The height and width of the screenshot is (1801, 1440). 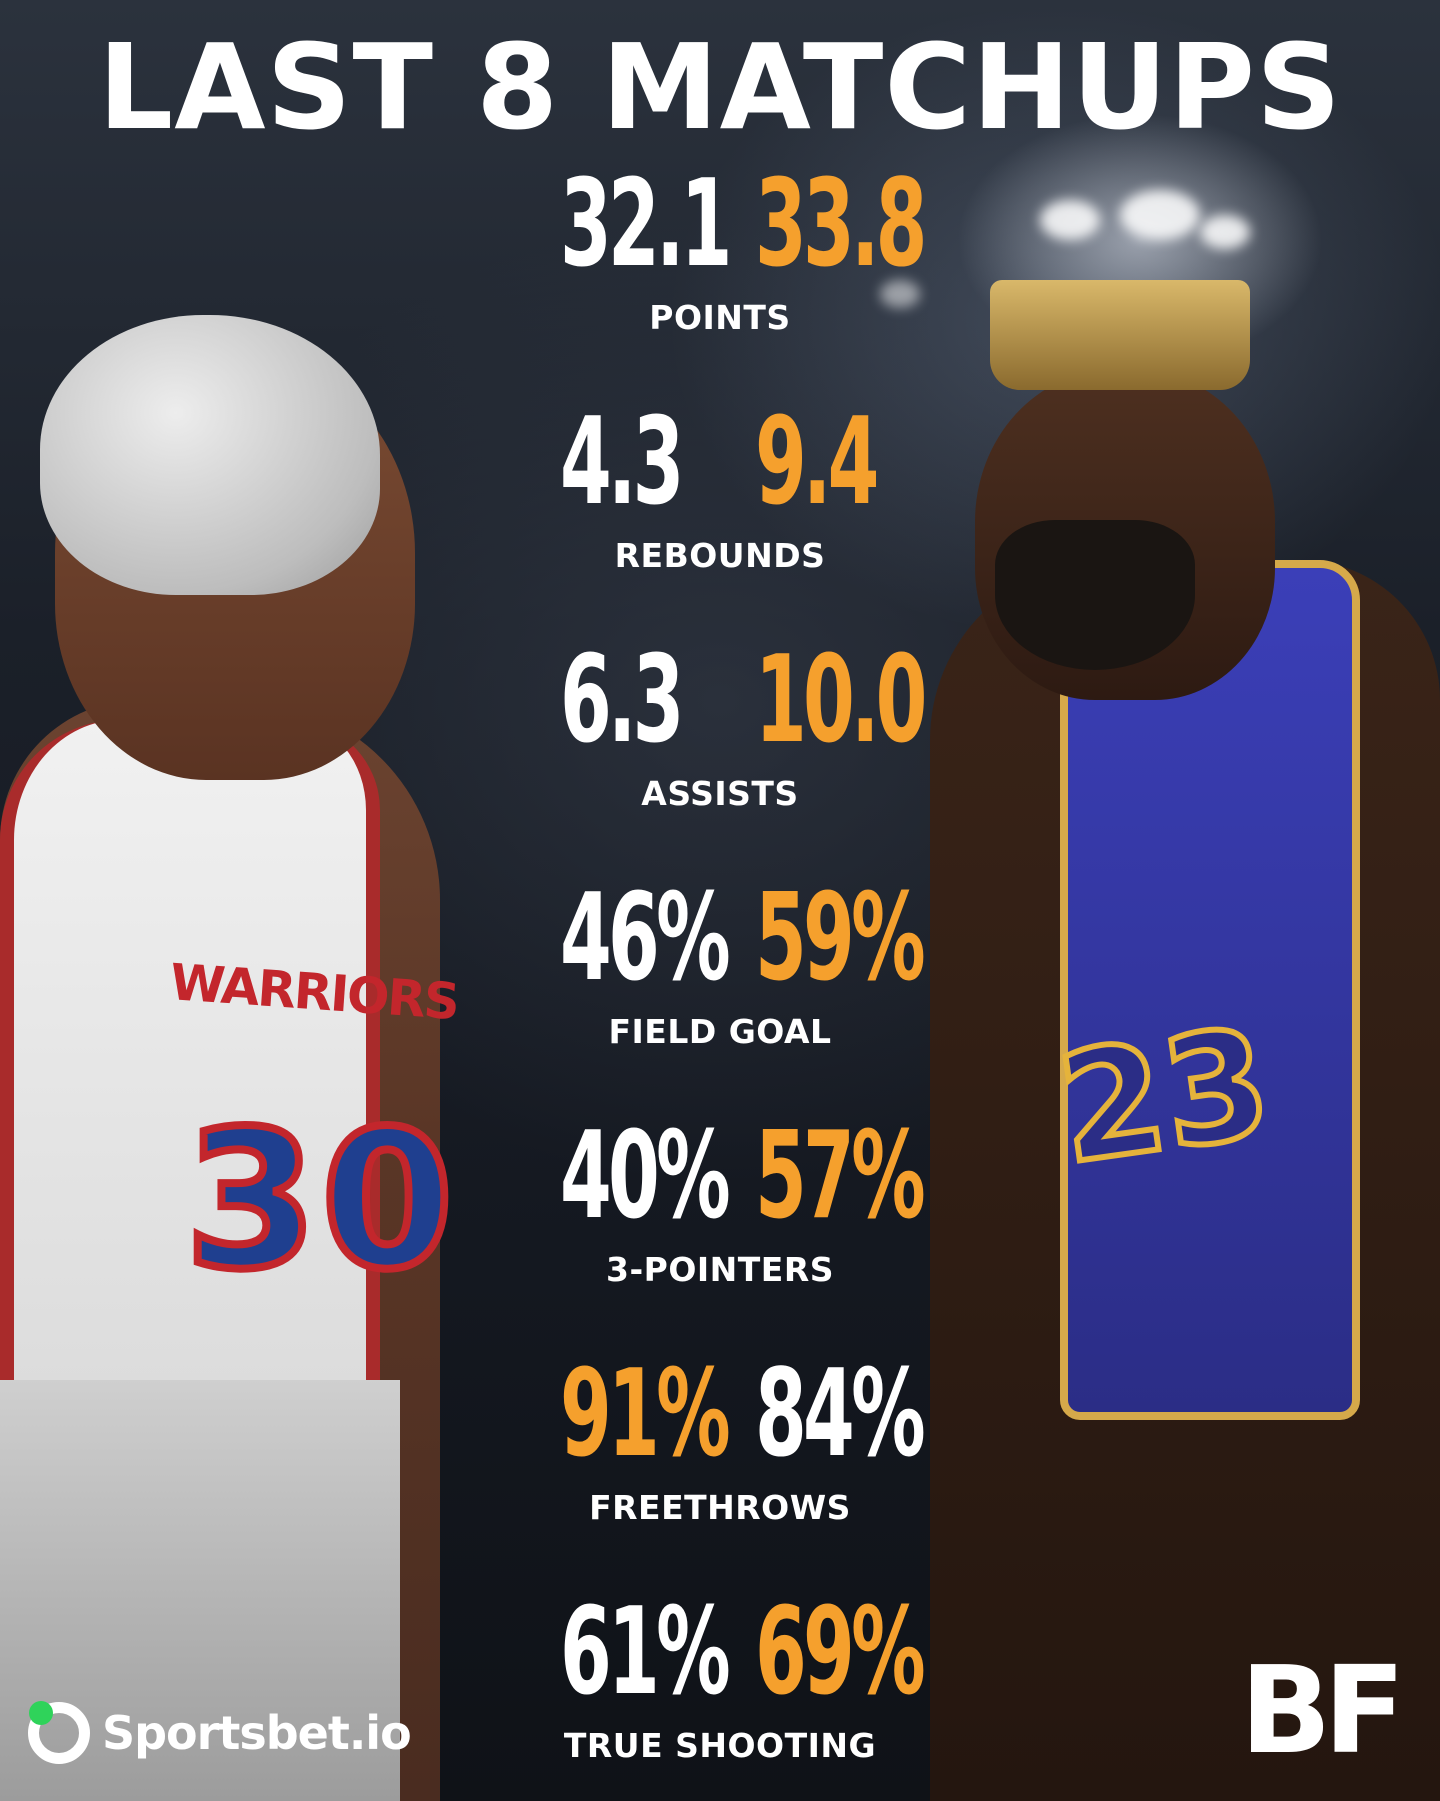 I want to click on stat-label: TRUE SHOOTING, so click(x=720, y=1745).